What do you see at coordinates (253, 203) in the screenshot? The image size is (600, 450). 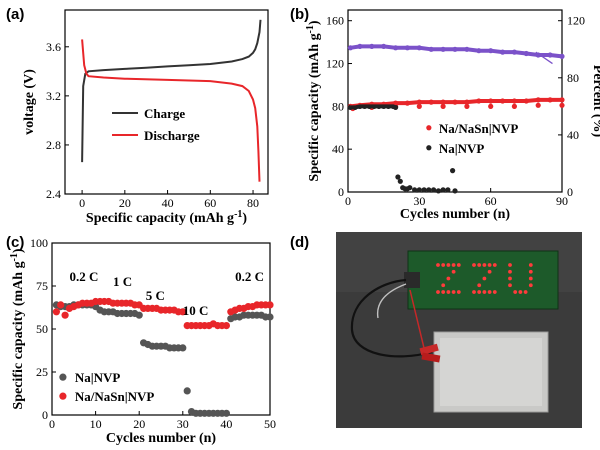 I see `x-tick-label: 80` at bounding box center [253, 203].